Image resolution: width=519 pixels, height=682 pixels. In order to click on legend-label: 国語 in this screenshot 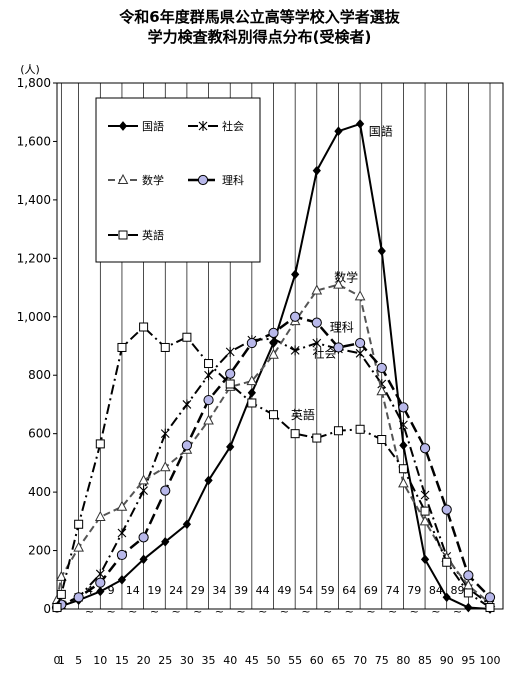, I will do `click(153, 126)`.